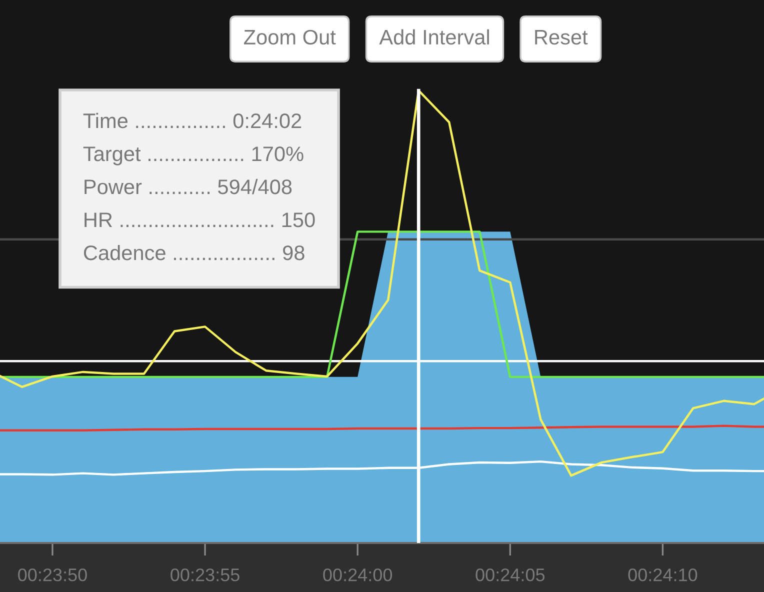 This screenshot has width=764, height=592. What do you see at coordinates (561, 37) in the screenshot?
I see `text: Reset` at bounding box center [561, 37].